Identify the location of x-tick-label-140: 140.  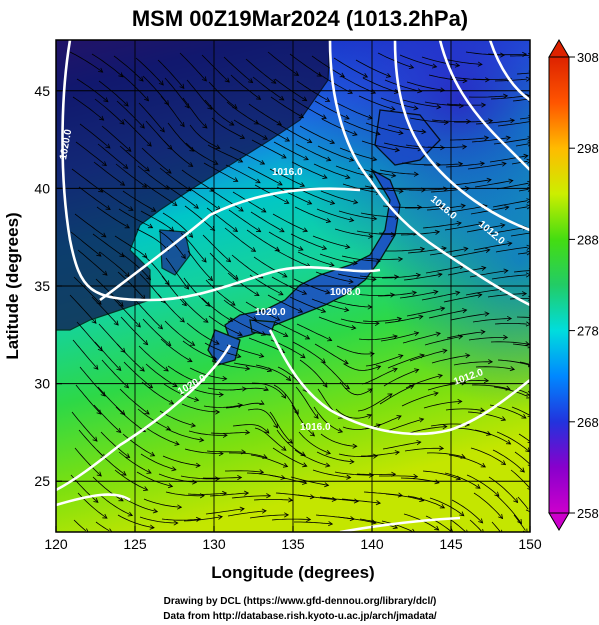
(372, 544).